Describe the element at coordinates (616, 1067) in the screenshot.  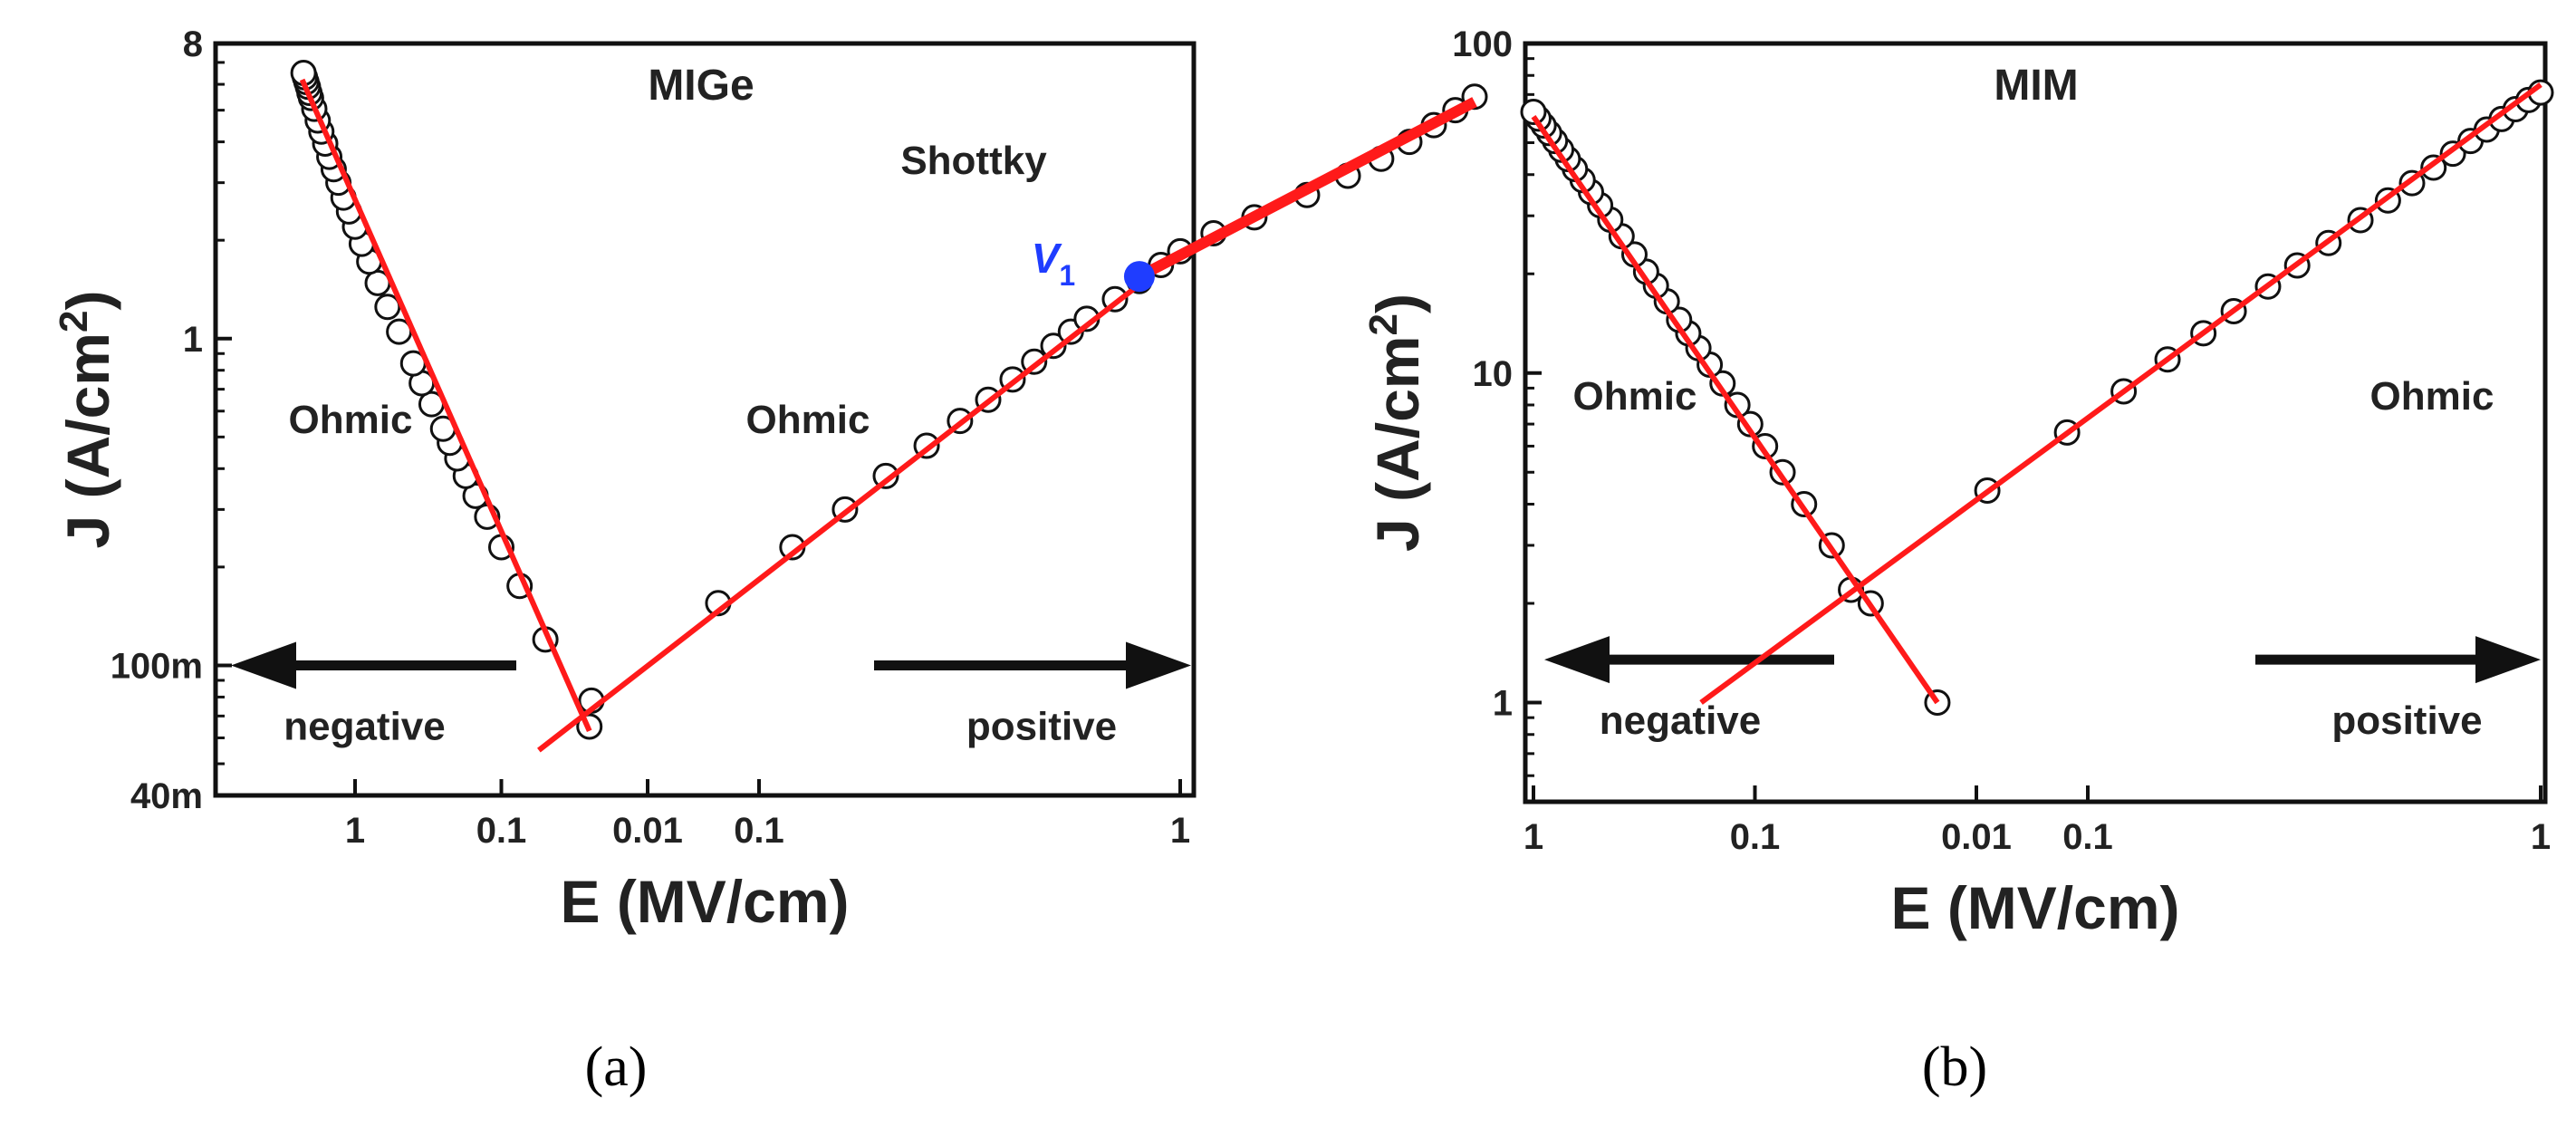
I see `panel-caption: (a)` at that location.